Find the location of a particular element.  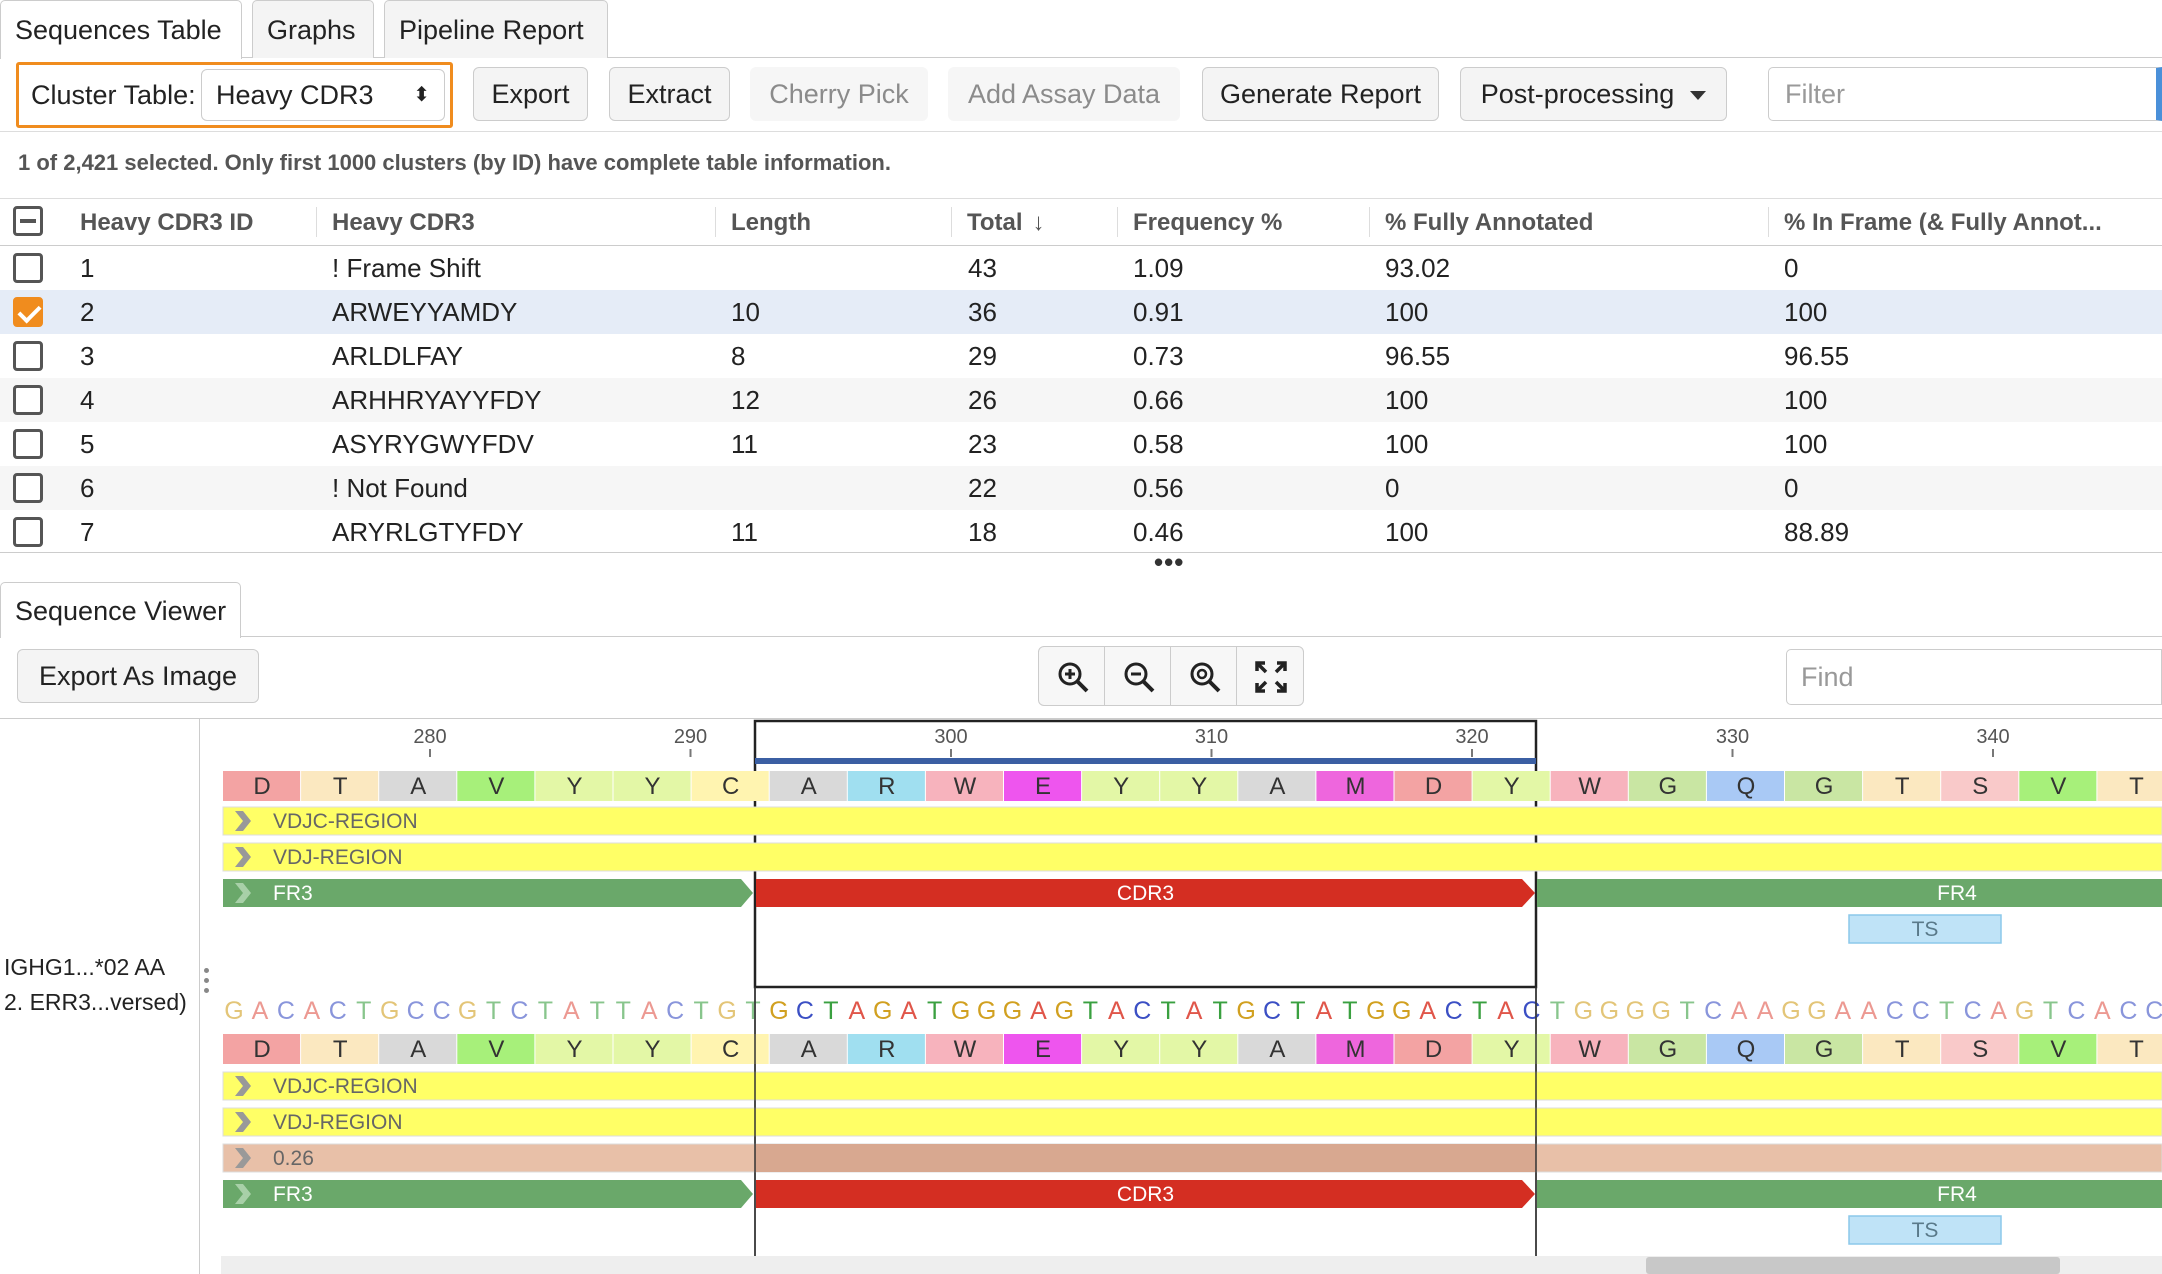

read-aa-residue: G is located at coordinates (1668, 1049).